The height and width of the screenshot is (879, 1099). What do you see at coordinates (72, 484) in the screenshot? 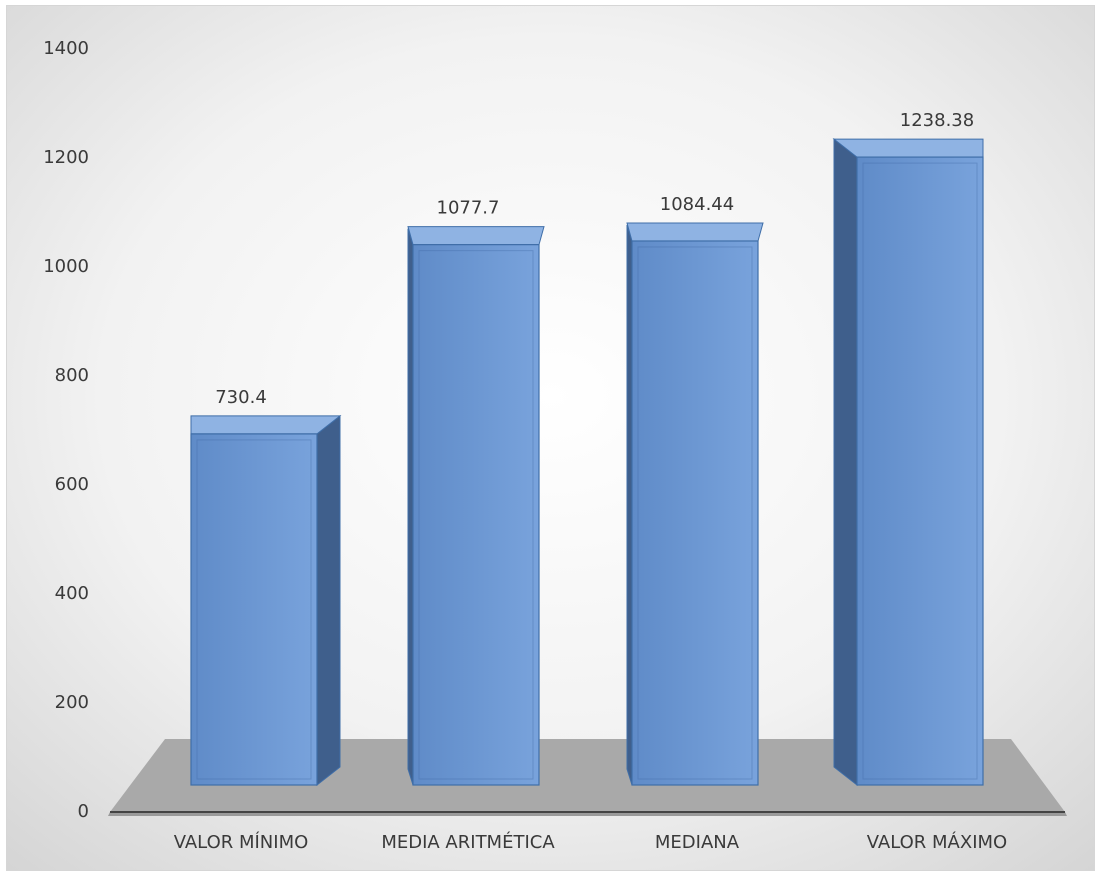
I see `y-tick-label: 600` at bounding box center [72, 484].